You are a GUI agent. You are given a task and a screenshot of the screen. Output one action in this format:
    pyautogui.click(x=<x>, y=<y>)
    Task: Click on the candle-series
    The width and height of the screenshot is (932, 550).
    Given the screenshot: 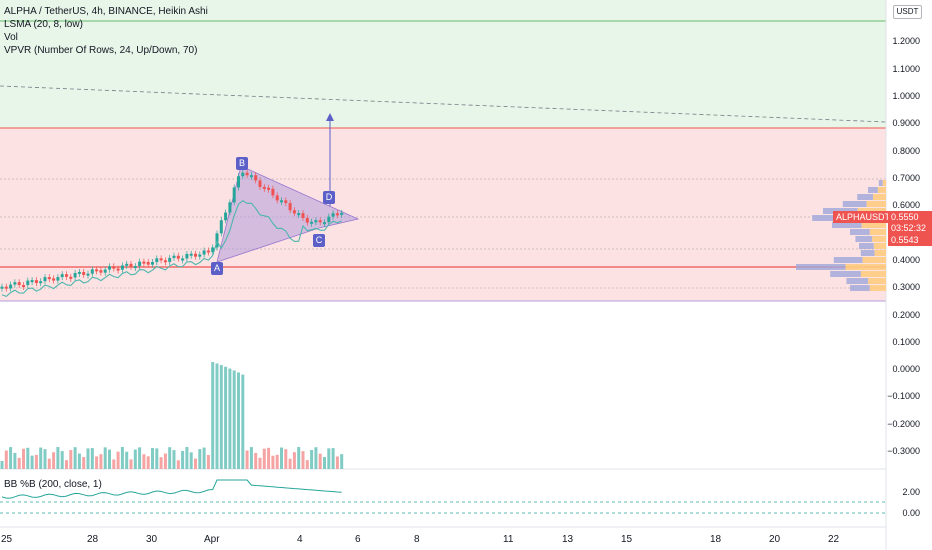 What is the action you would take?
    pyautogui.click(x=172, y=230)
    